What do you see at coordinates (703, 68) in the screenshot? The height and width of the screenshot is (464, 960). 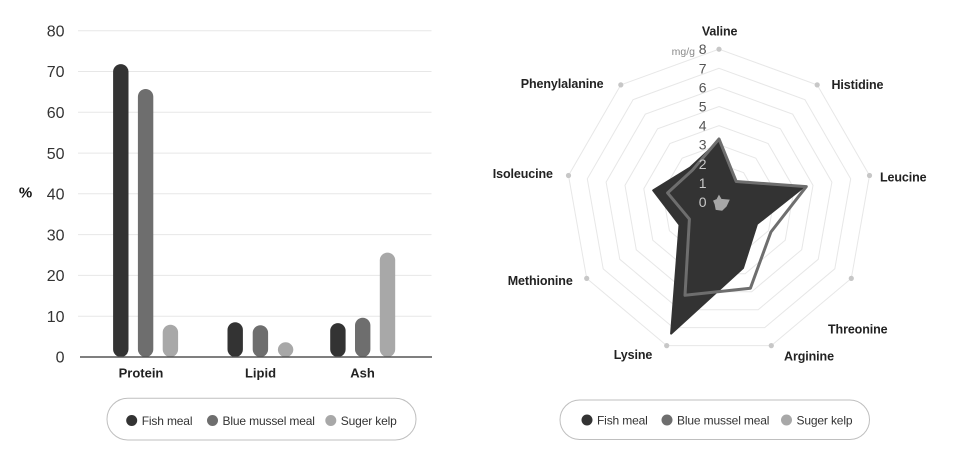 I see `svg-text: 7` at bounding box center [703, 68].